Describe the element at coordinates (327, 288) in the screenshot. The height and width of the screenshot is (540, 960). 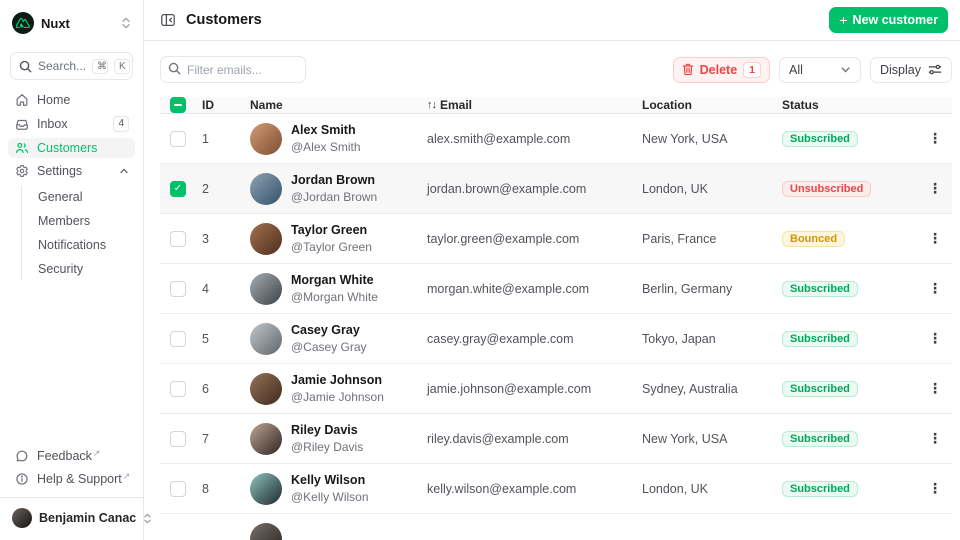
I see `cell-name: Morgan White @Morgan White` at that location.